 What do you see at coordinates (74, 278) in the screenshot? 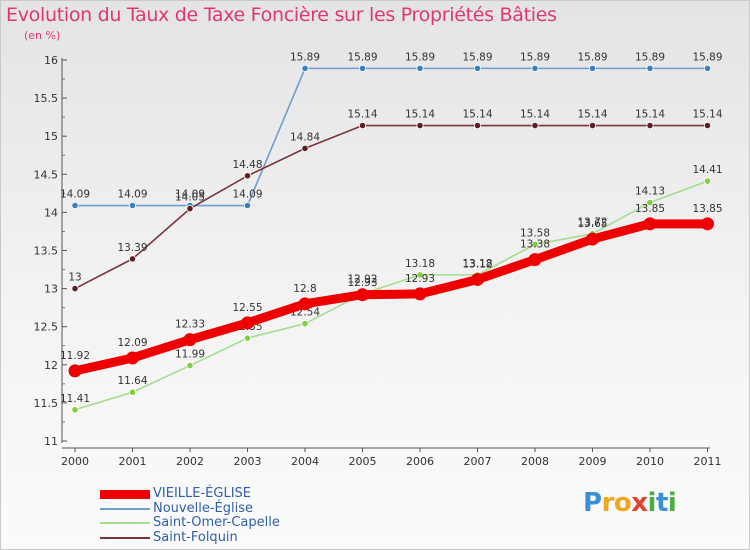
I see `data-label-saint-folquin: 13` at bounding box center [74, 278].